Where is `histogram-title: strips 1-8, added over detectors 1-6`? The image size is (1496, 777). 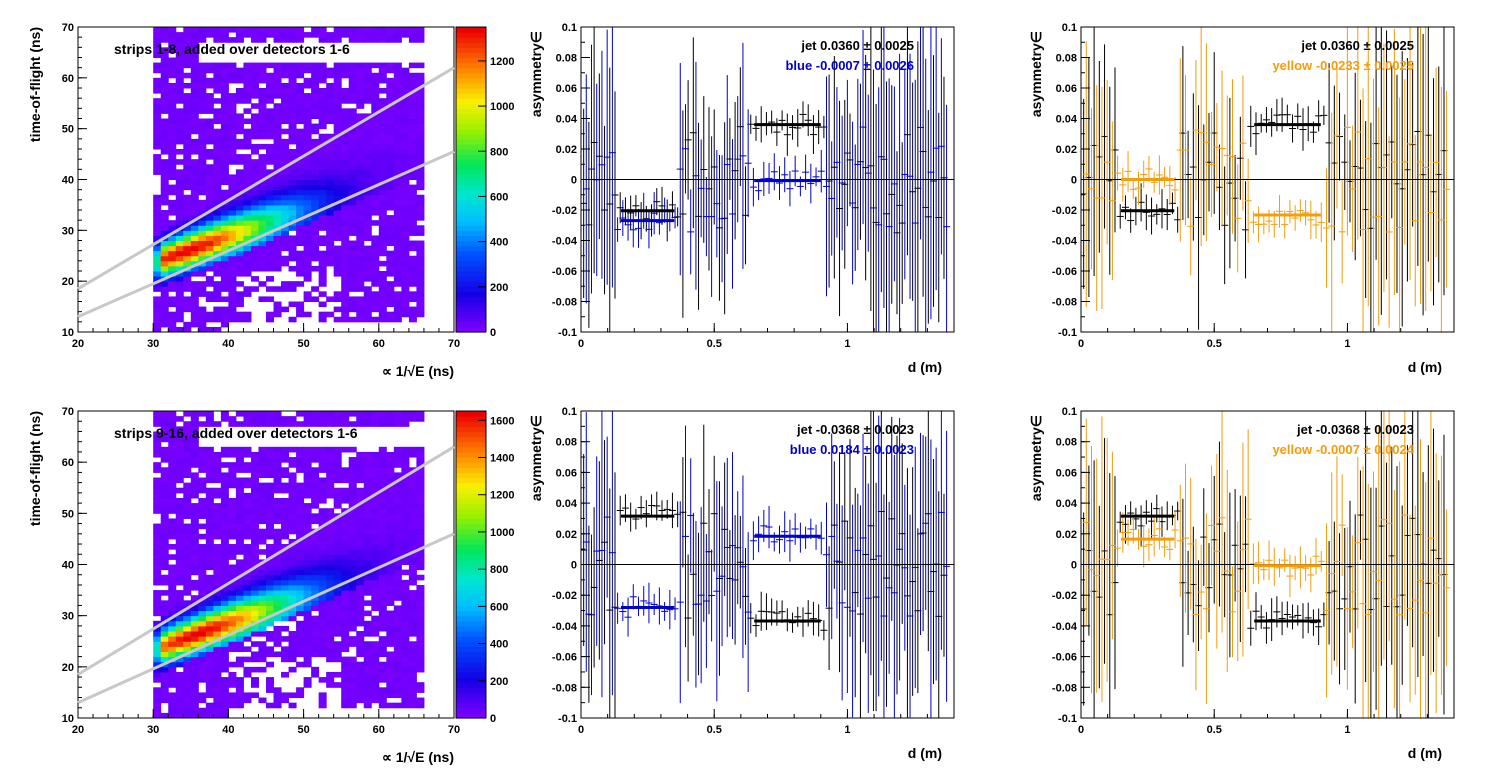
histogram-title: strips 1-8, added over detectors 1-6 is located at coordinates (232, 49).